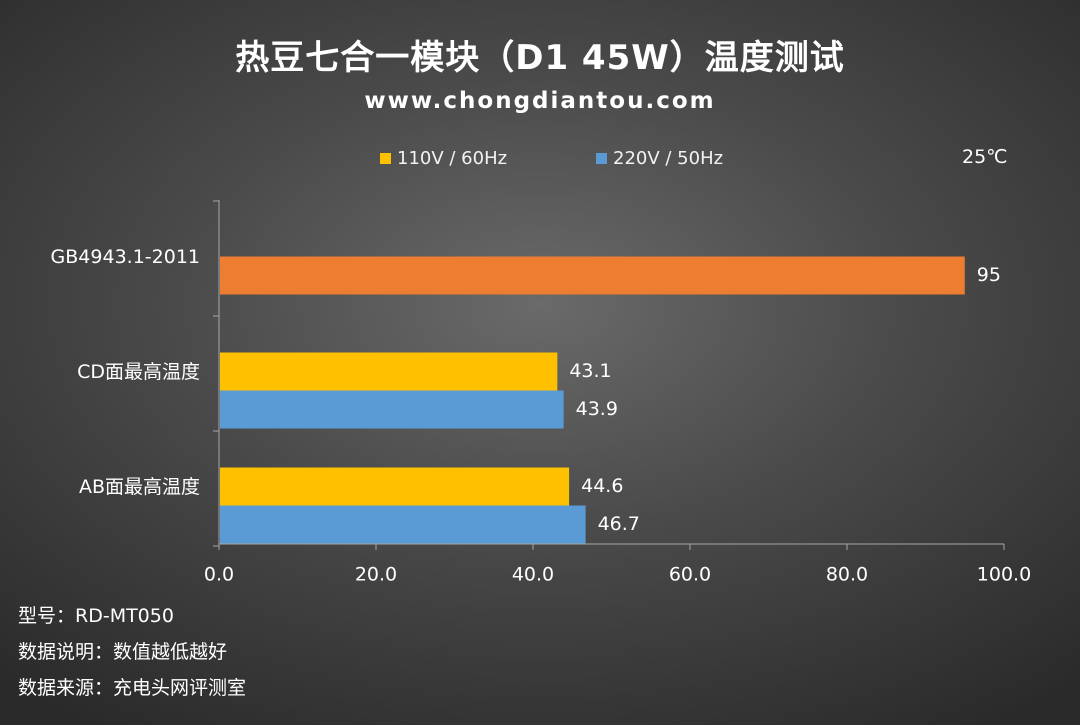  I want to click on ambient-temperature: 25℃, so click(985, 157).